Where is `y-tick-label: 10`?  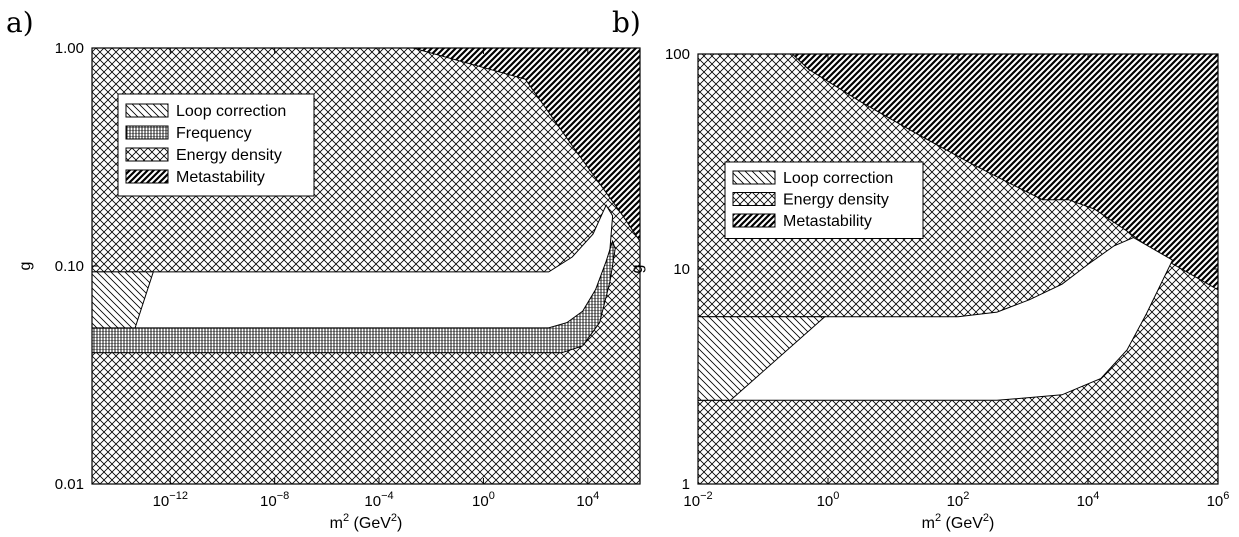 y-tick-label: 10 is located at coordinates (681, 269).